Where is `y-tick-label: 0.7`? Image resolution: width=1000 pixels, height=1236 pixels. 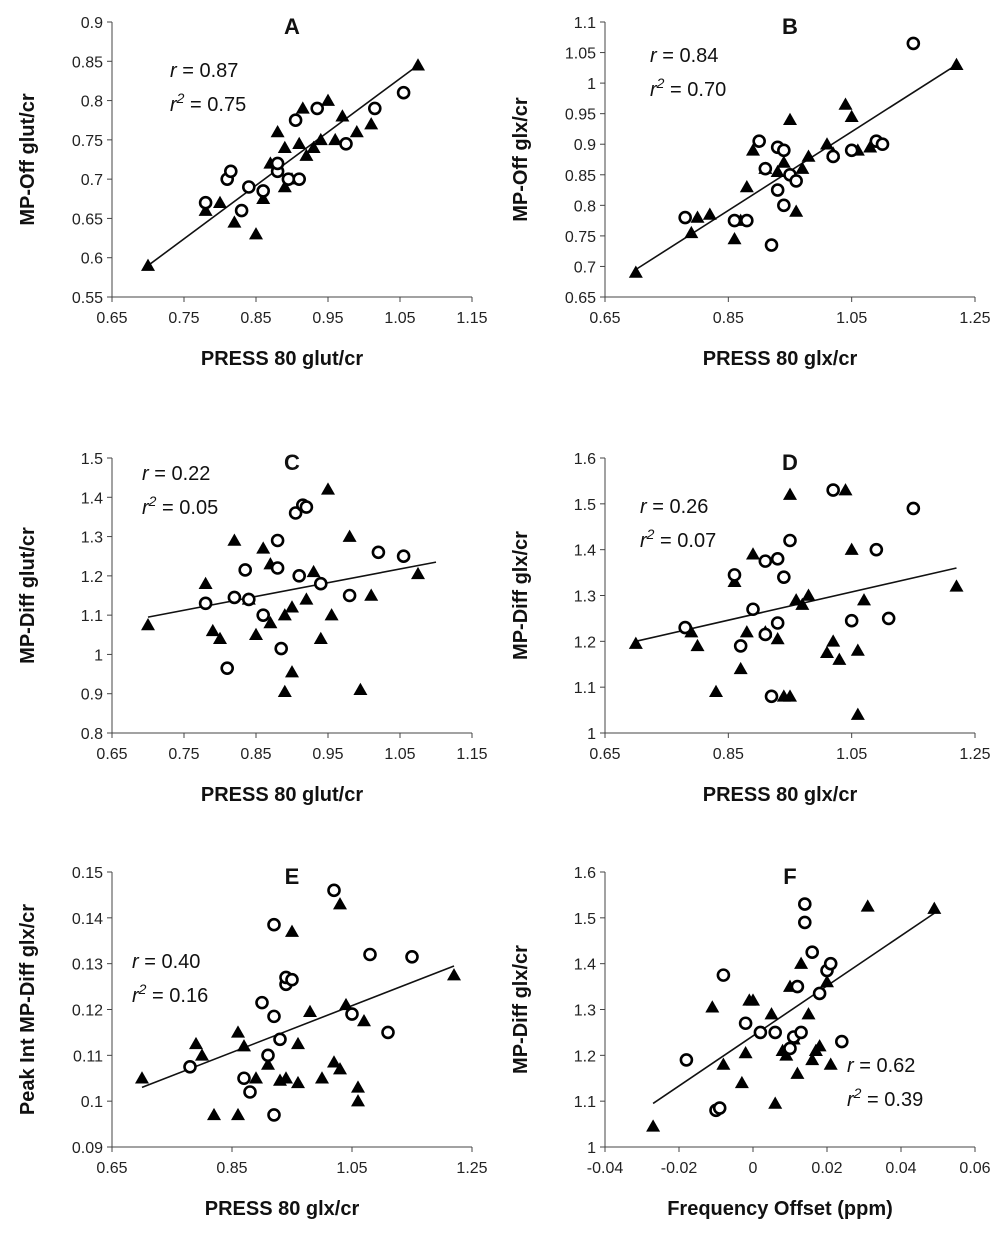 y-tick-label: 0.7 is located at coordinates (92, 180).